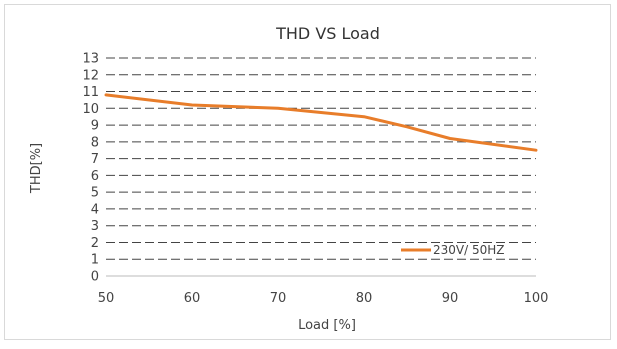 The width and height of the screenshot is (617, 349). I want to click on x-tick-label: 50, so click(106, 298).